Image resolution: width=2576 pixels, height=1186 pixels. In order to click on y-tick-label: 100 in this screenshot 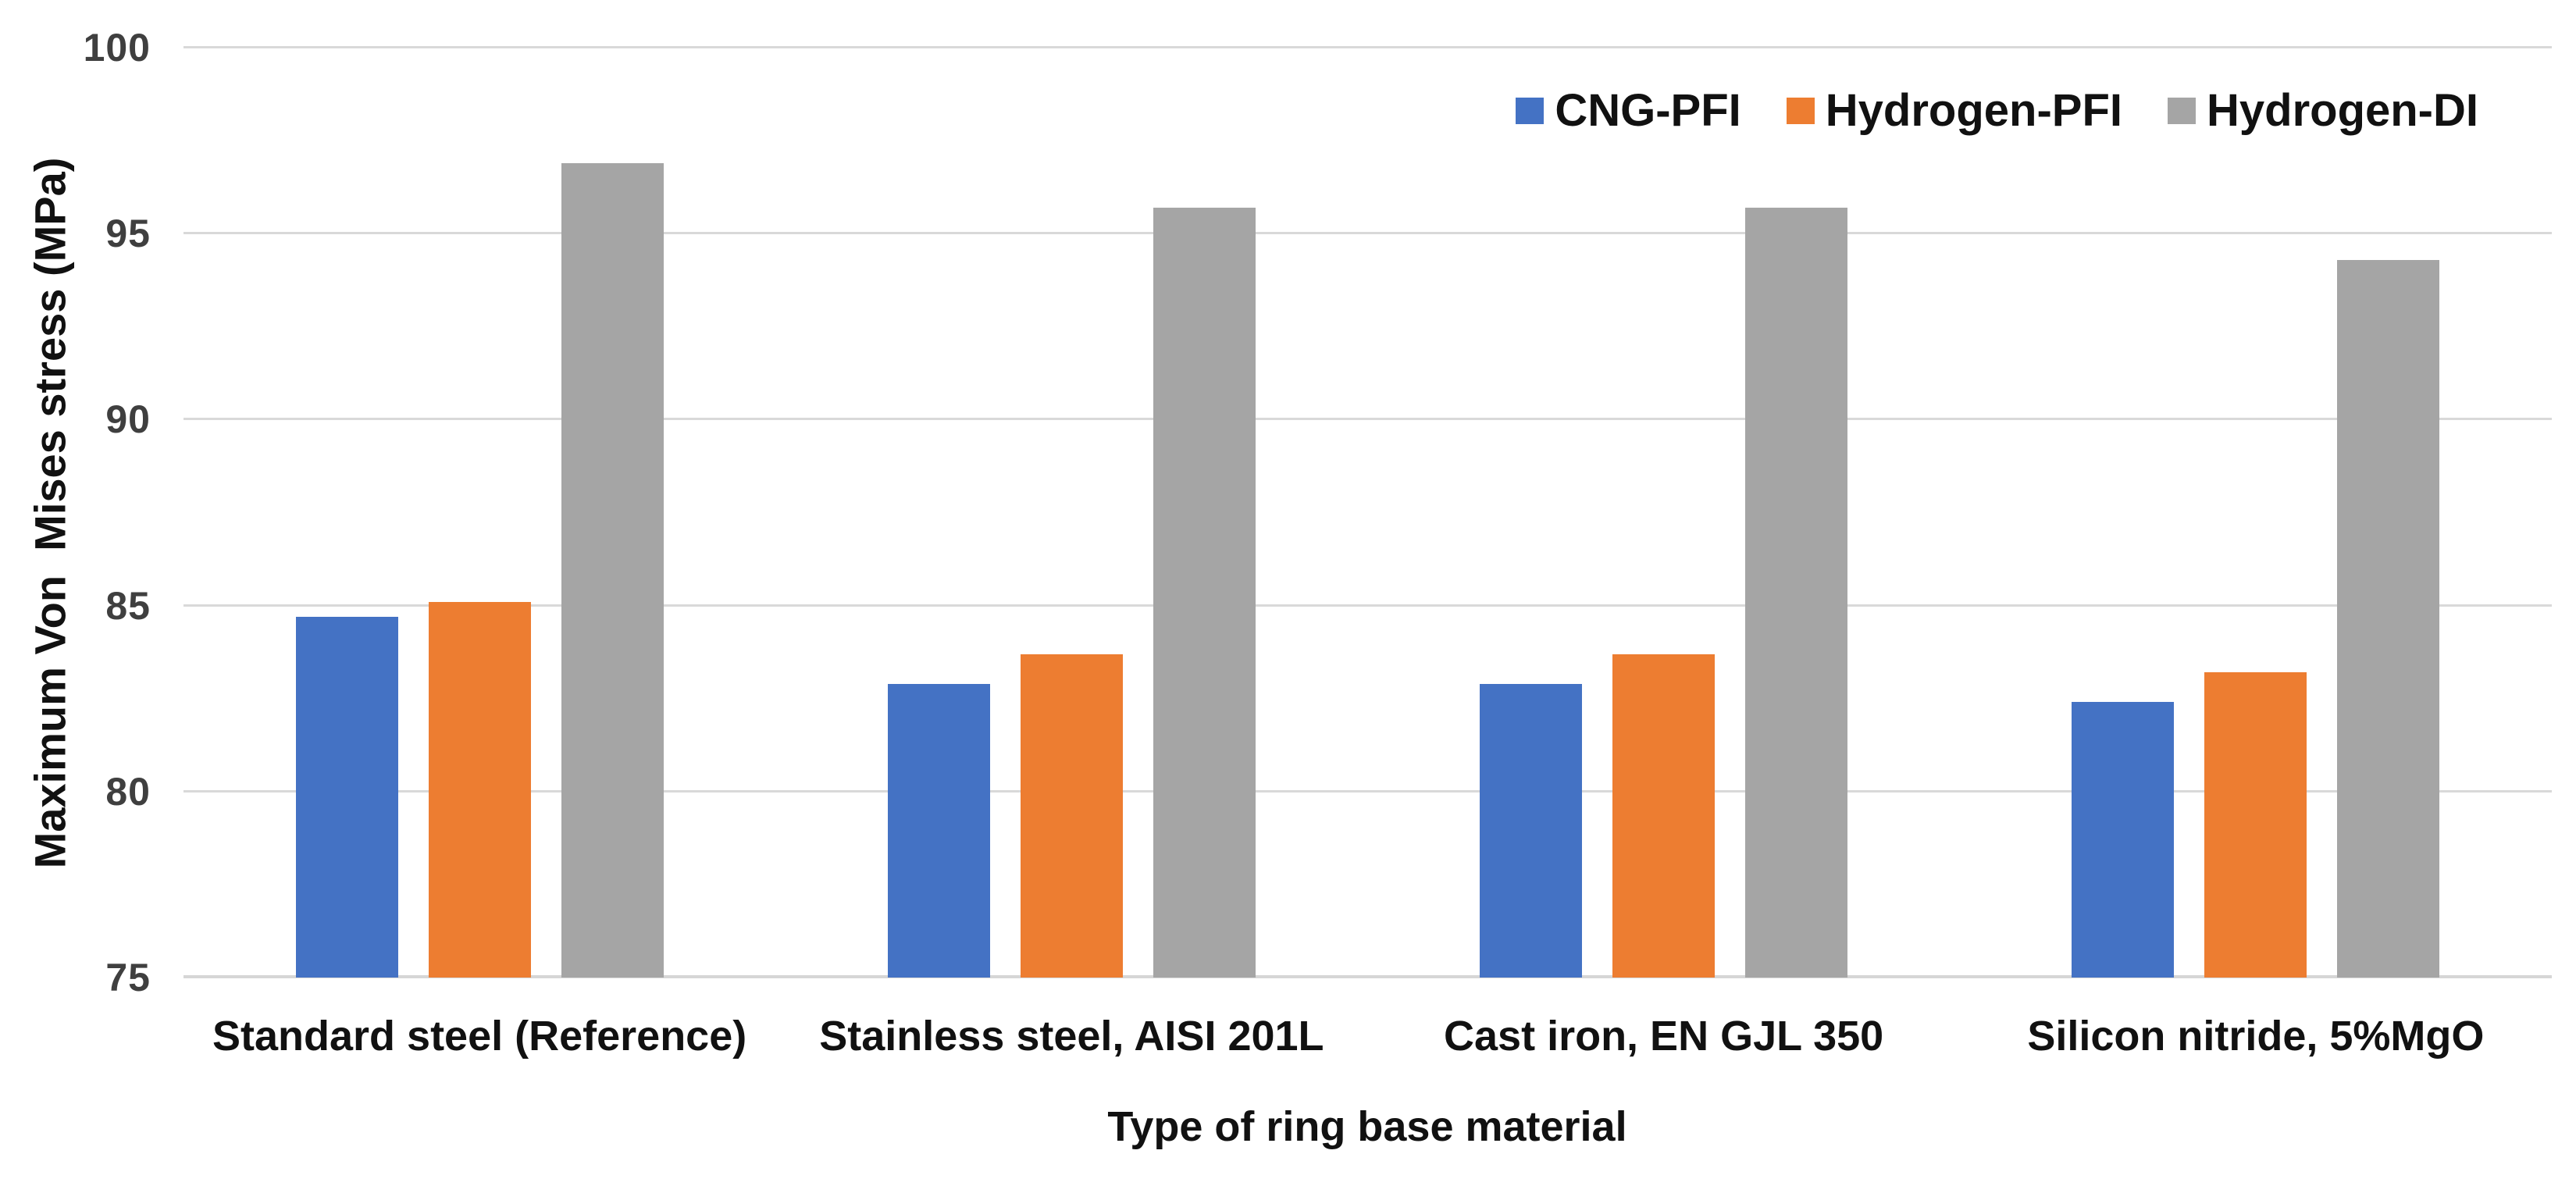, I will do `click(117, 47)`.